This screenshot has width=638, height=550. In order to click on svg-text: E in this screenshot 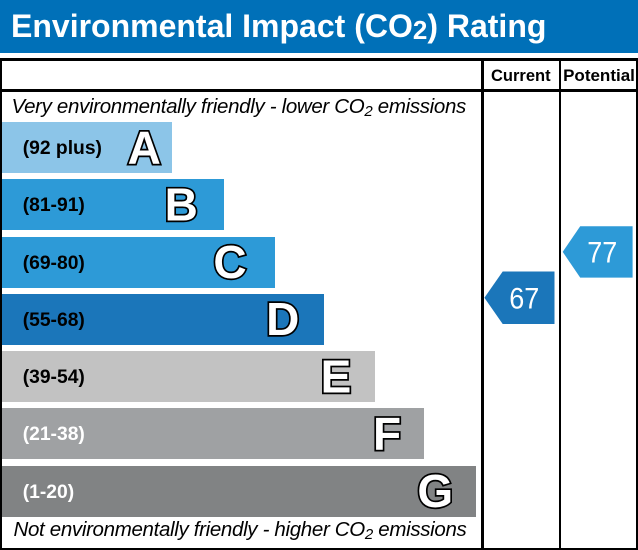, I will do `click(336, 376)`.